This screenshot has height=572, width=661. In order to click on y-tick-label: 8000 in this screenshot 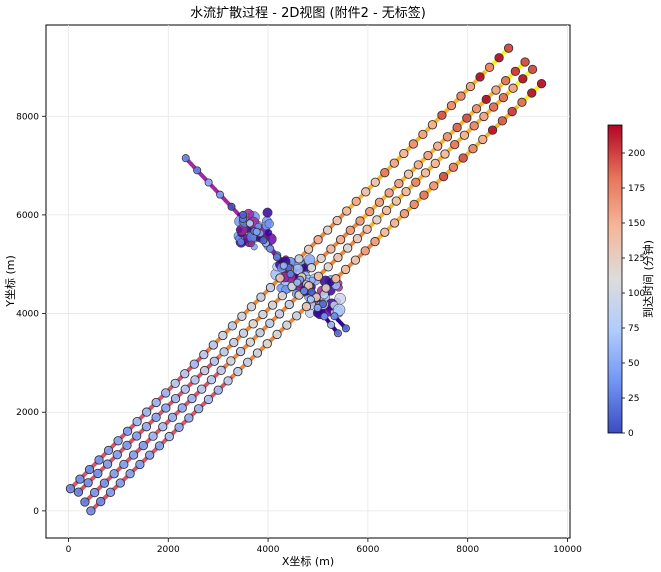, I will do `click(27, 117)`.